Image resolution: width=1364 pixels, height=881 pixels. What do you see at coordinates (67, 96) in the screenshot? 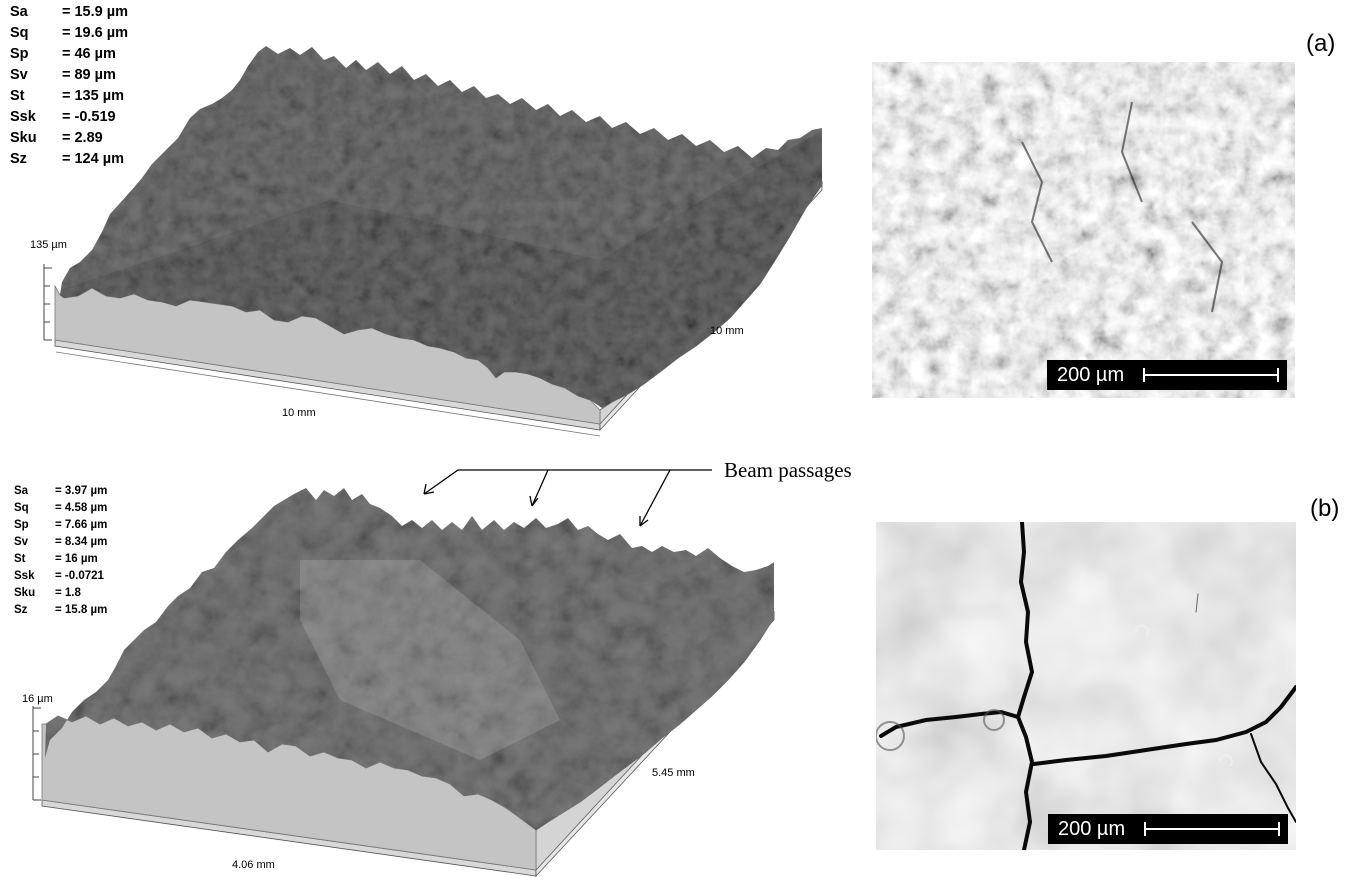
I see `stat-row: St = 135 µm` at bounding box center [67, 96].